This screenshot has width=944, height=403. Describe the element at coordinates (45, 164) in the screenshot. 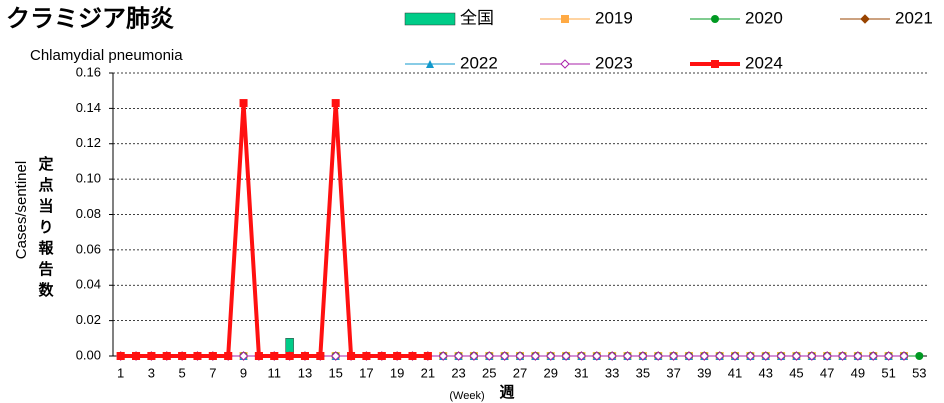

I see `y-axis-label-ja-char: 定` at that location.